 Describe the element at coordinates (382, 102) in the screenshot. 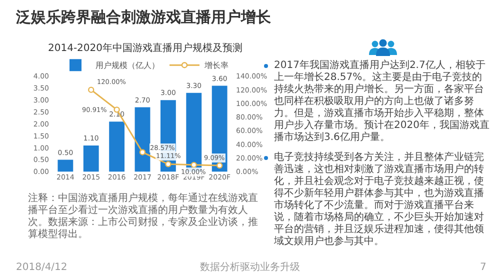

I see `text: 2017年我国游戏直播用户达到2.7亿人，相较于上一年增长28.57%。这主要是由于电子竞技的持续火热带来的用户增长。另一方面，各家平台也同样在积极吸取用户的方向上也做了诸多努力。但是，游戏直播市场开始步入平稳期，整体用户步入存量市场。预计在2020年，我国游戏直播市场达到3.6亿用户量。` at that location.